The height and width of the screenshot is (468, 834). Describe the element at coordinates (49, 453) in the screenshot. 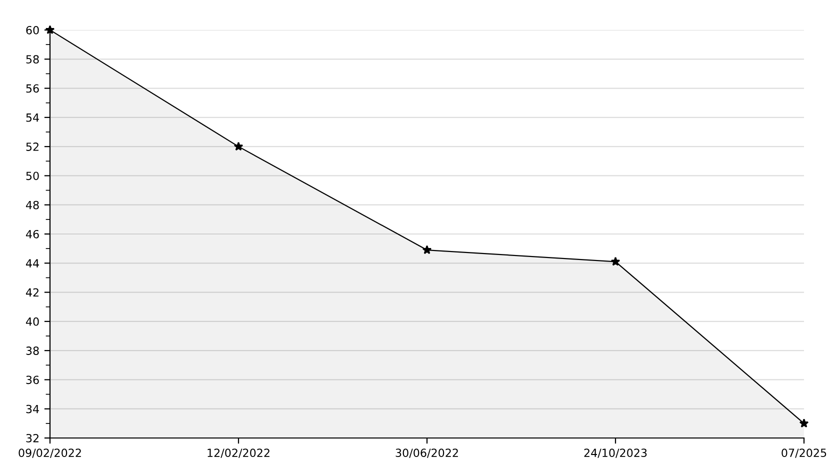

I see `x-tick-label: 09/02/2022` at that location.